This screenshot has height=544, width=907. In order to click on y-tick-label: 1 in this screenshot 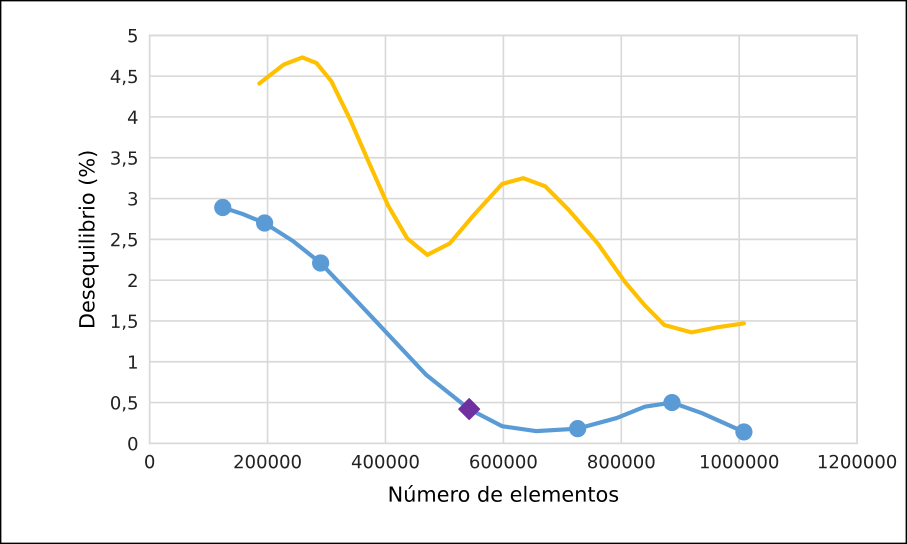, I will do `click(133, 362)`.